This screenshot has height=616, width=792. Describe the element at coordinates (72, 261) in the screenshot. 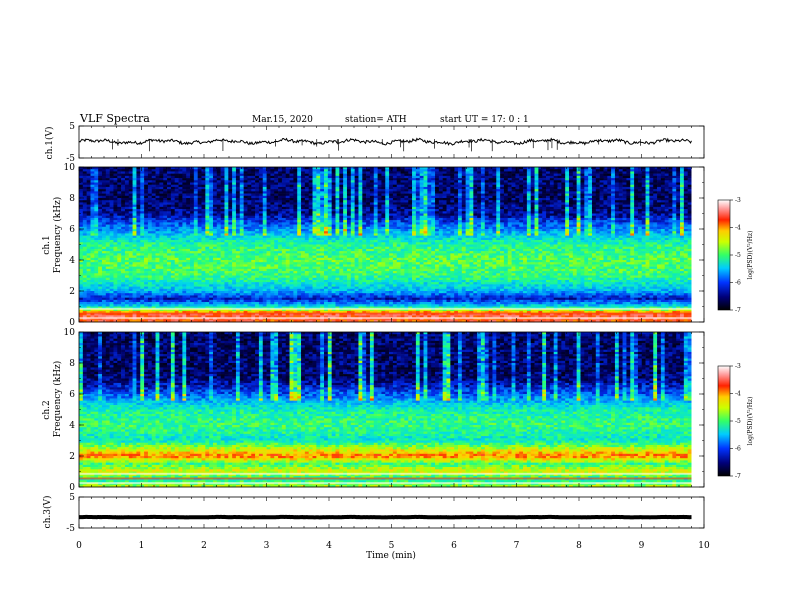

I see `ch1-spectrogram-ytick-label: 4` at that location.